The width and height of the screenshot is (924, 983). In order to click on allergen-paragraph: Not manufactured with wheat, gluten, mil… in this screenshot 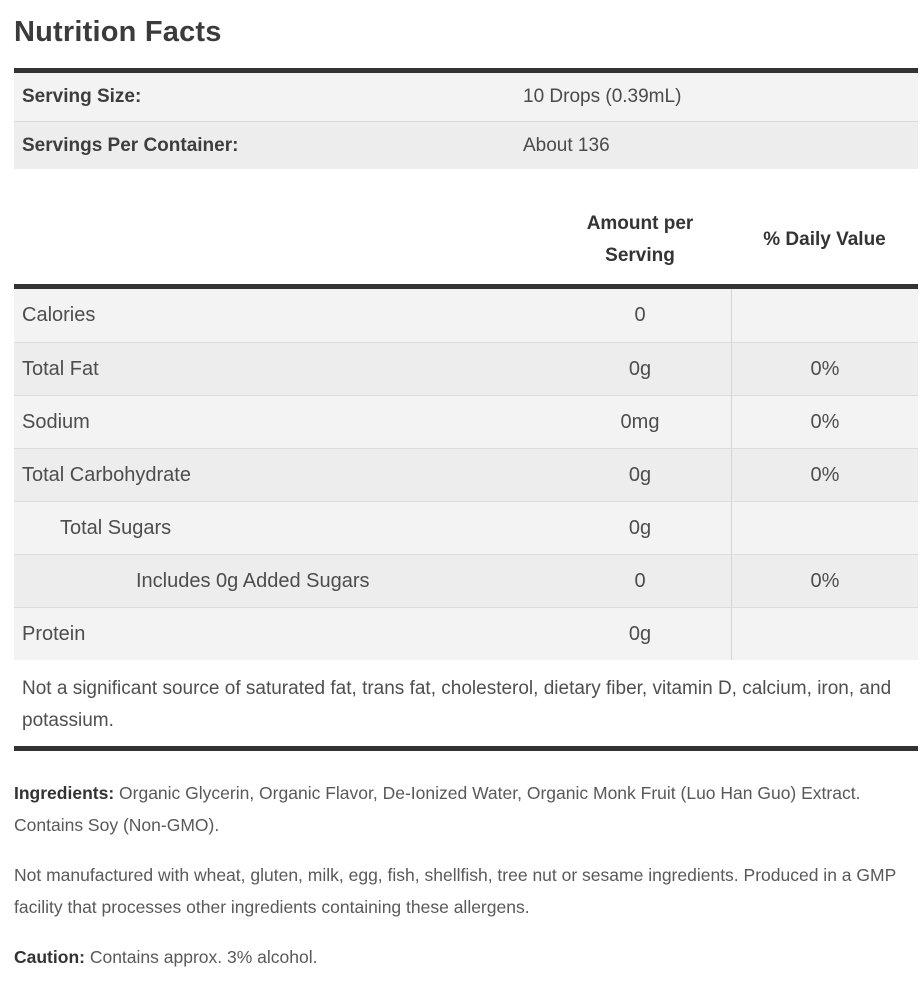, I will do `click(455, 891)`.